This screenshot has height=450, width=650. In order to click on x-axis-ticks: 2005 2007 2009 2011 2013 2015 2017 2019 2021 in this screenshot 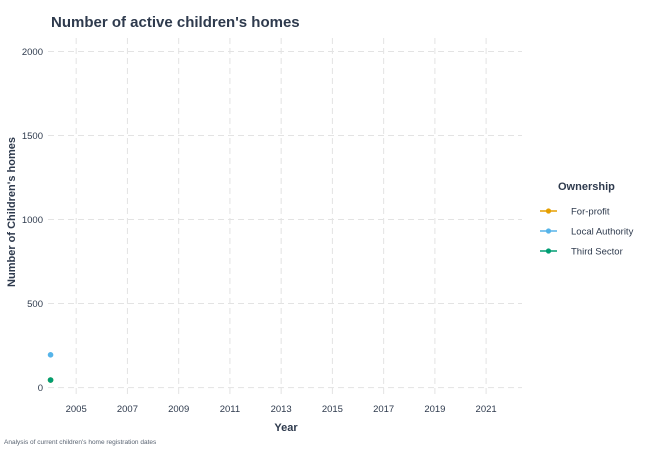, I will do `click(281, 409)`.